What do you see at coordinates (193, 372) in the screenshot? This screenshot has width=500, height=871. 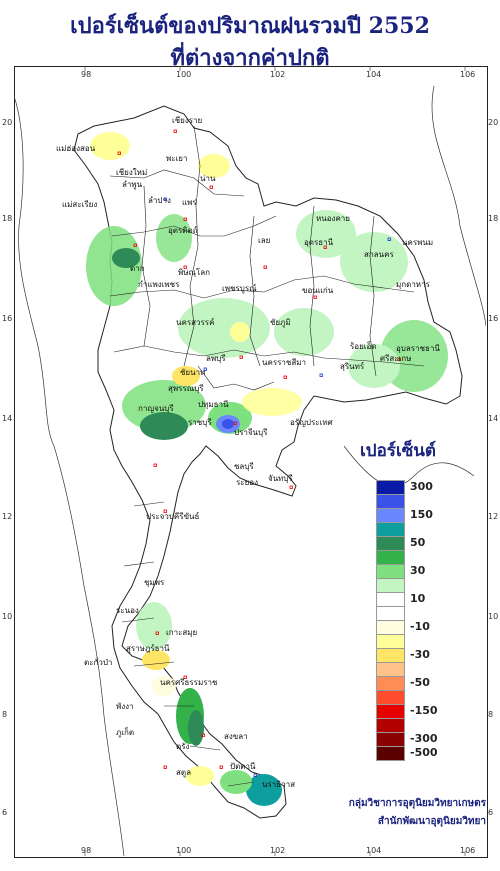 I see `place-label: ชัยนาท` at bounding box center [193, 372].